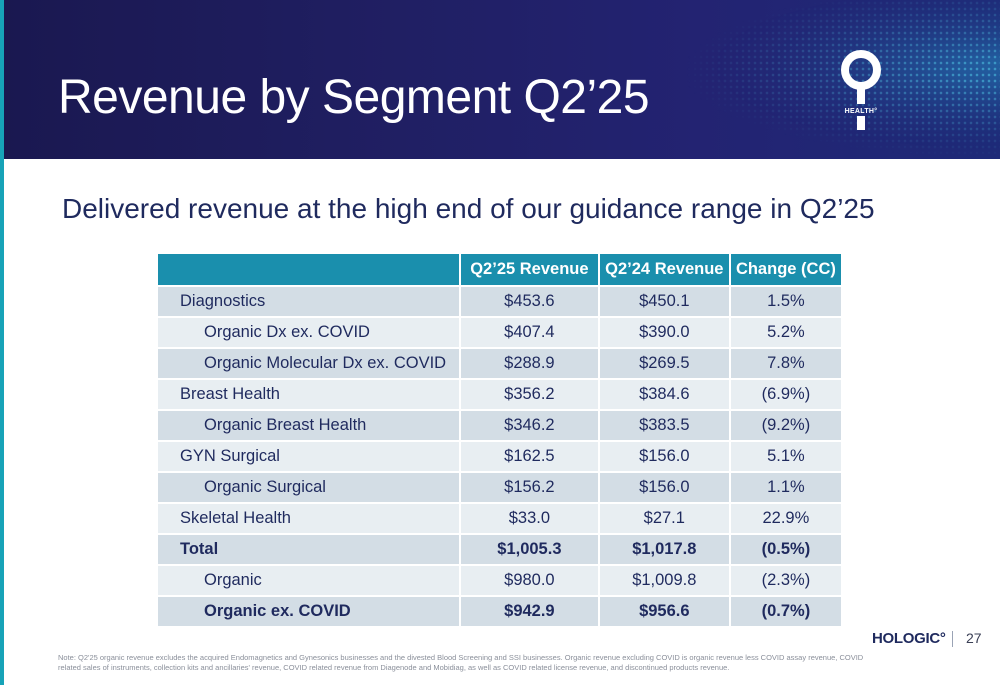  I want to click on logo-label: HEALTH°, so click(861, 111).